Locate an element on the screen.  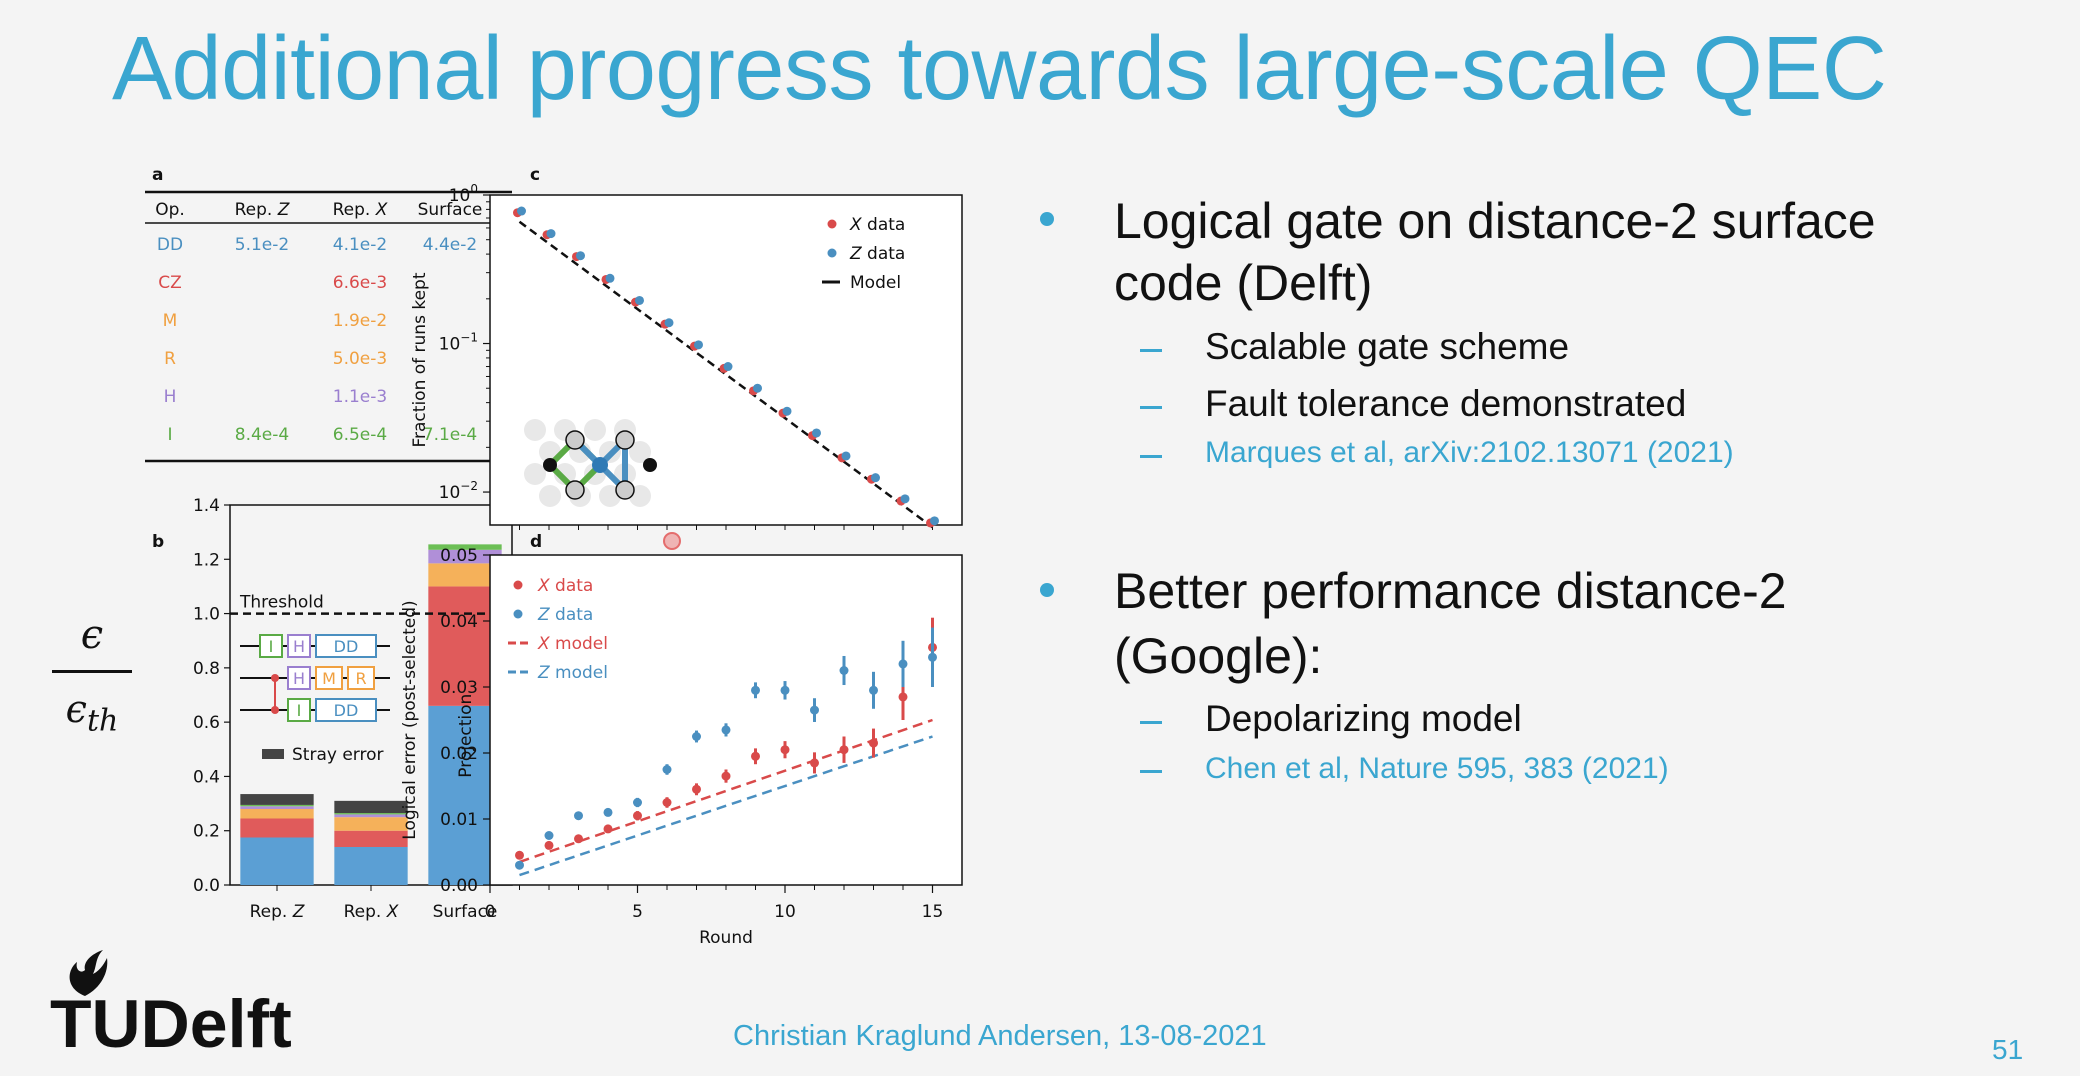
table-op-DD: DD is located at coordinates (170, 245).